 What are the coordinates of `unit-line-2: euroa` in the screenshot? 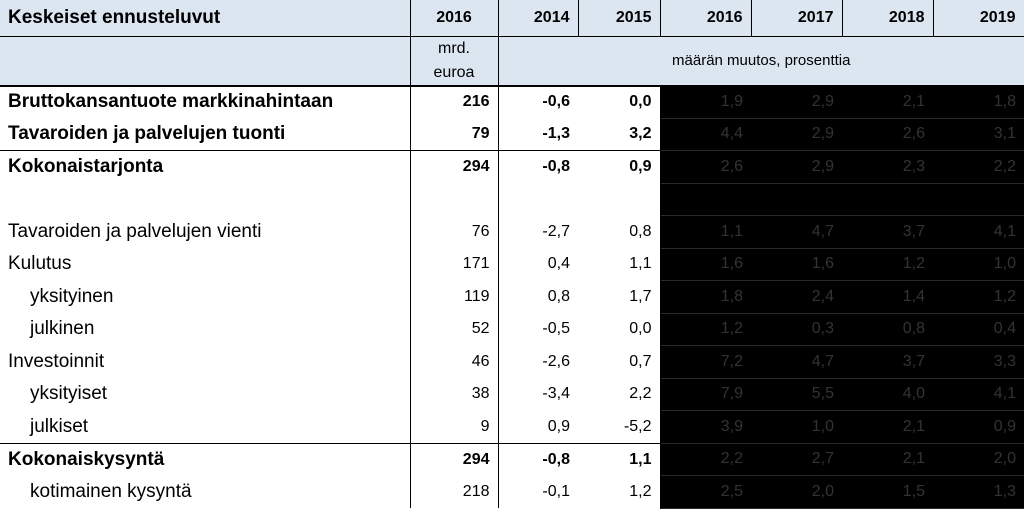 It's located at (454, 72).